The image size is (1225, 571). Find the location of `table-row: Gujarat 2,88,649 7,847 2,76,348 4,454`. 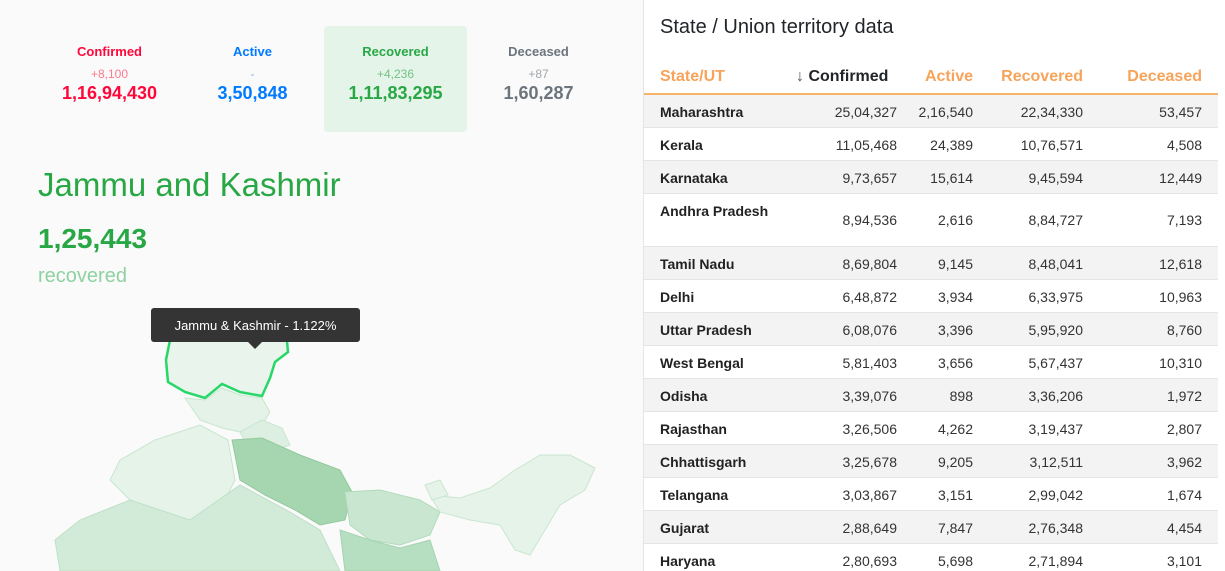

table-row: Gujarat 2,88,649 7,847 2,76,348 4,454 is located at coordinates (931, 527).